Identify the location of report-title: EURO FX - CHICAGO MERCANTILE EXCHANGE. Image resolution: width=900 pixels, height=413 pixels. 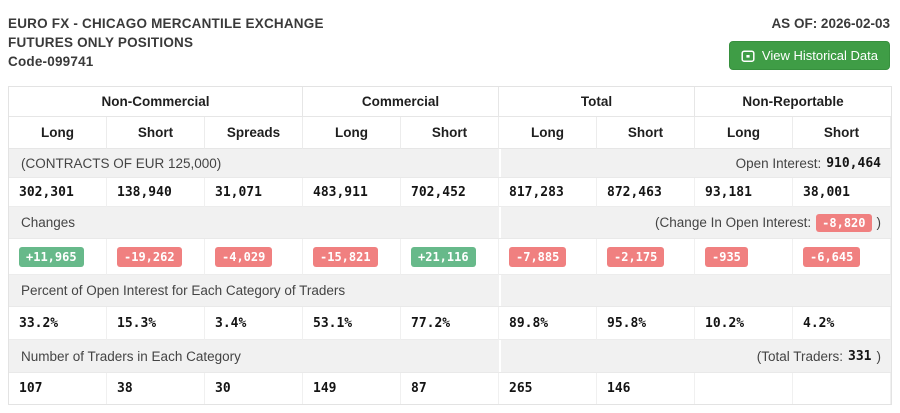
(166, 23).